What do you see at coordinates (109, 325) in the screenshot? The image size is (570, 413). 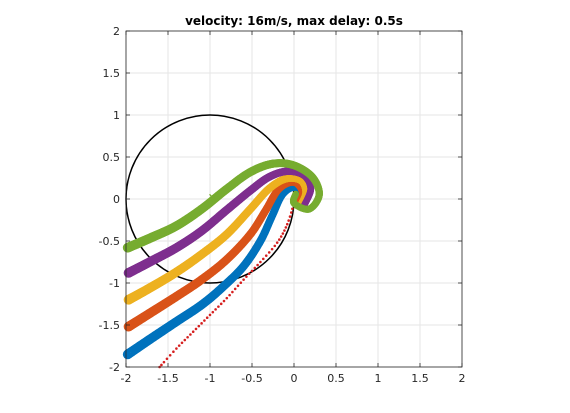 I see `y-tick-label: -1.5` at bounding box center [109, 325].